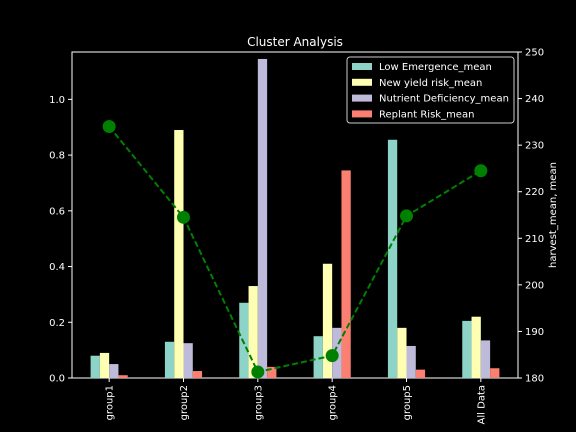 The height and width of the screenshot is (432, 576). Describe the element at coordinates (57, 267) in the screenshot. I see `y-tick-label: 0.4` at that location.